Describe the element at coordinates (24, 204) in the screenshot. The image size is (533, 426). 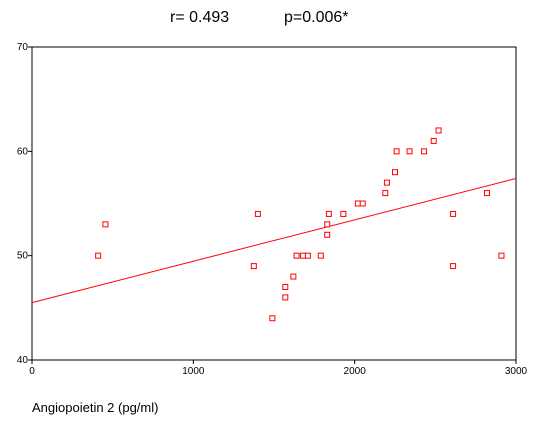
I see `y-axis: 40 50 60 70` at that location.